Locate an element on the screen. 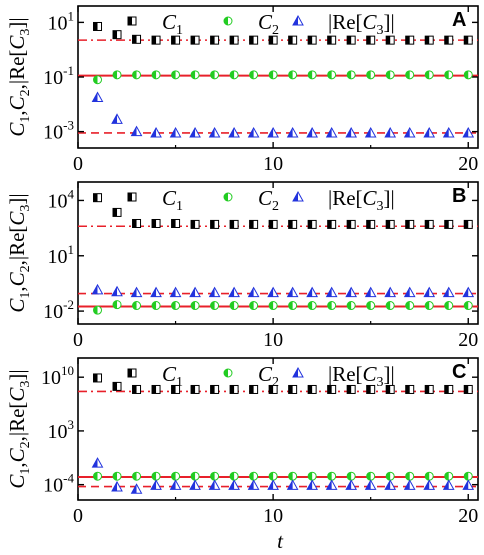 The width and height of the screenshot is (484, 555). x-tick-label: 0 is located at coordinates (78, 340).